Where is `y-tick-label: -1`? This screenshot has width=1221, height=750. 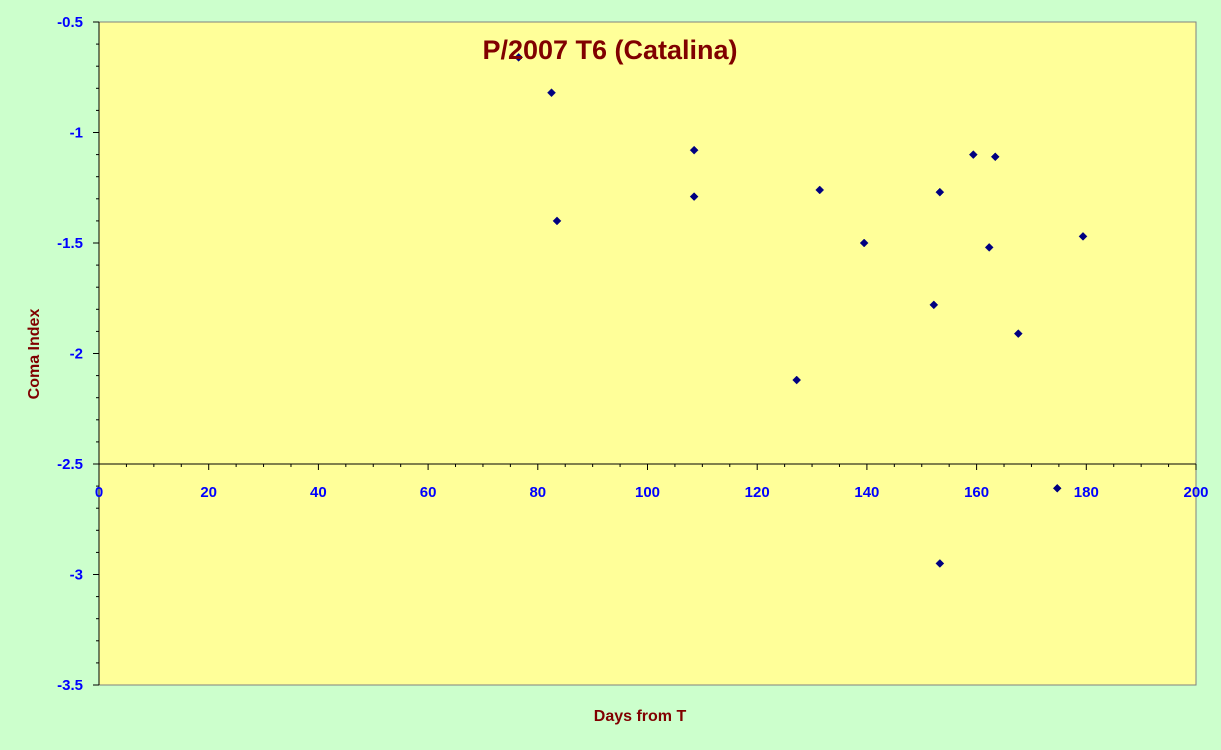 y-tick-label: -1 is located at coordinates (76, 133).